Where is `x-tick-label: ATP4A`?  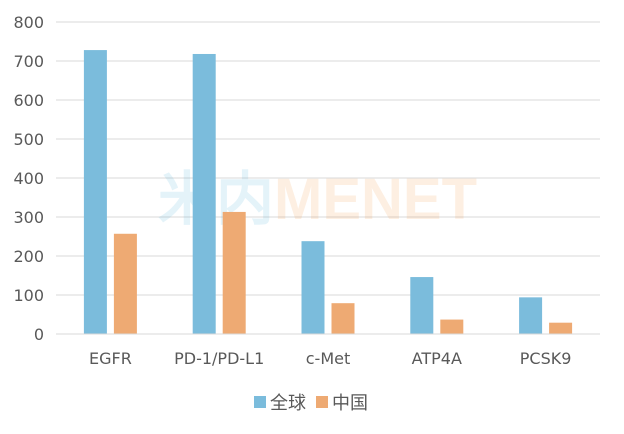
x-tick-label: ATP4A is located at coordinates (437, 358).